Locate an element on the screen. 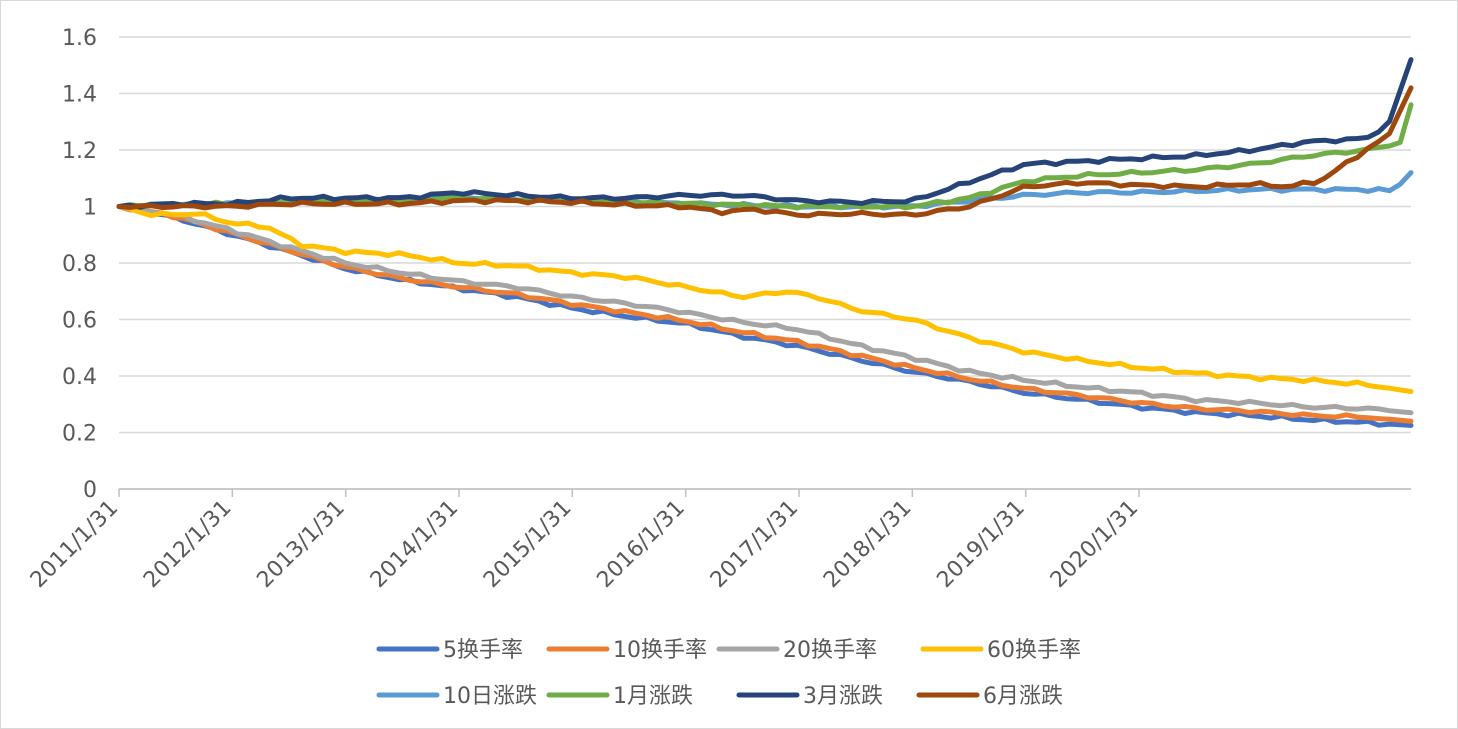 The height and width of the screenshot is (729, 1458). x-tick-label: 2013/1/31 is located at coordinates (300, 544).